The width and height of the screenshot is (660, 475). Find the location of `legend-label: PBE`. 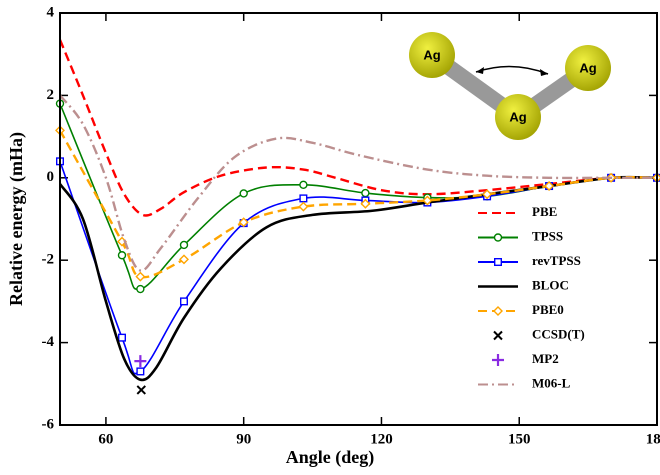

legend-label: PBE is located at coordinates (544, 211).